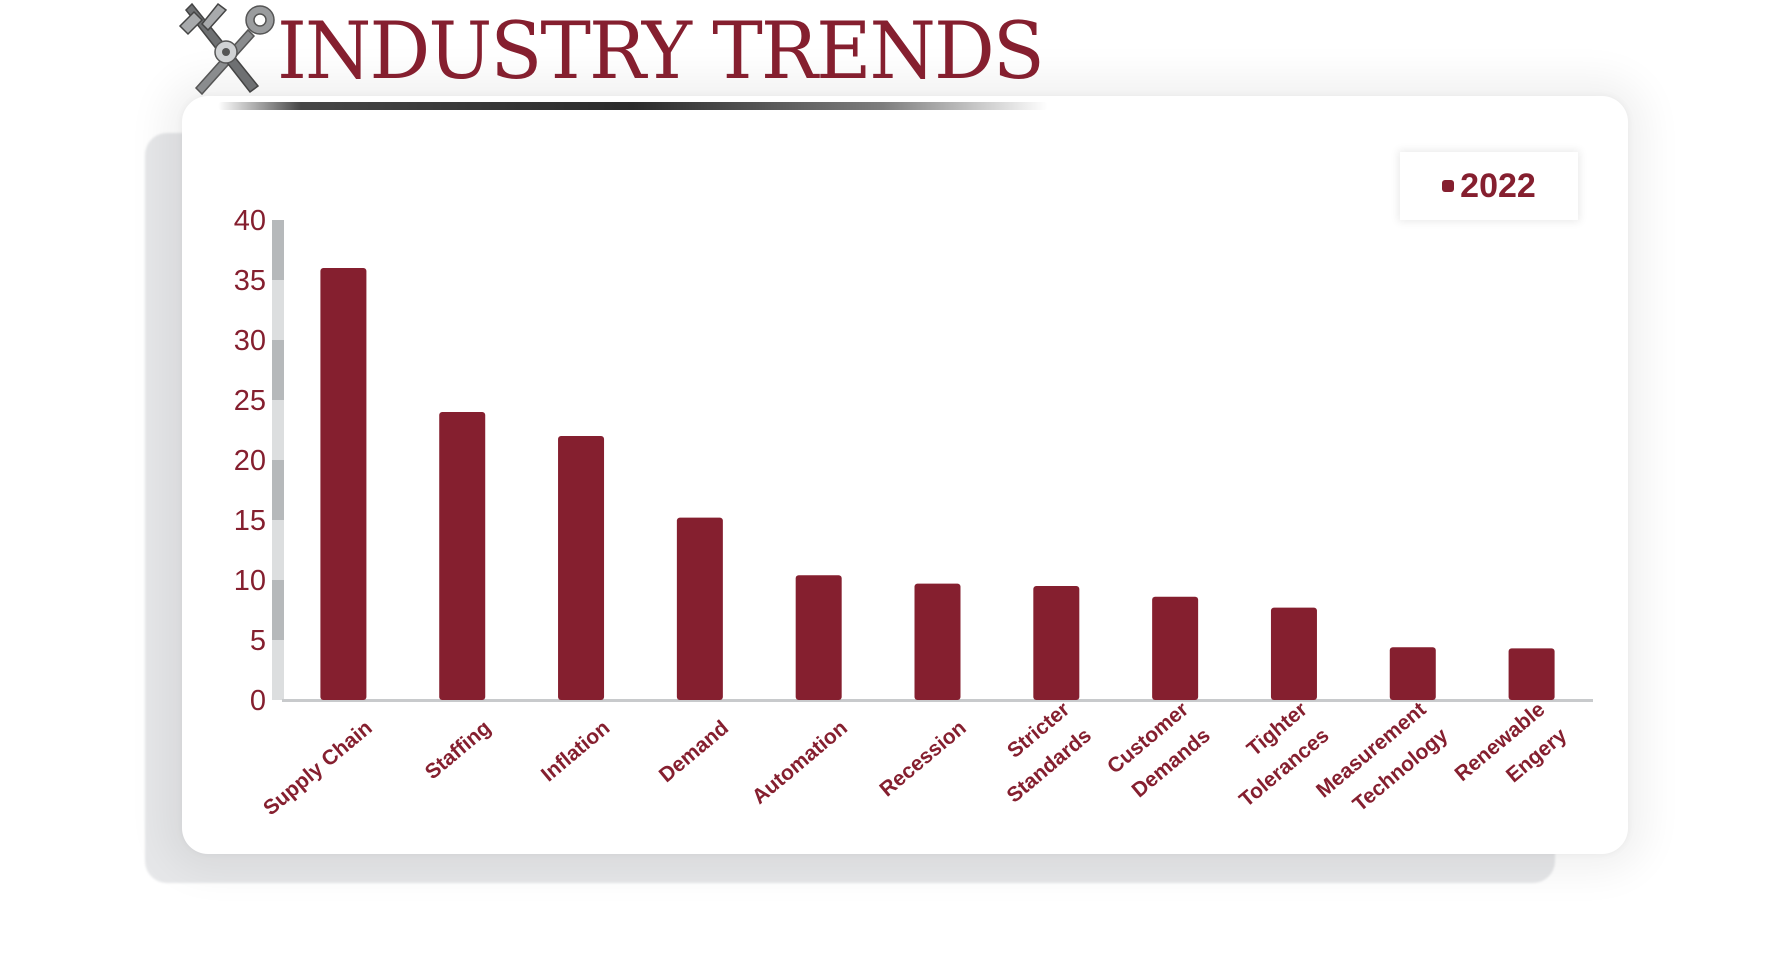  What do you see at coordinates (250, 221) in the screenshot?
I see `y-tick-label: 40` at bounding box center [250, 221].